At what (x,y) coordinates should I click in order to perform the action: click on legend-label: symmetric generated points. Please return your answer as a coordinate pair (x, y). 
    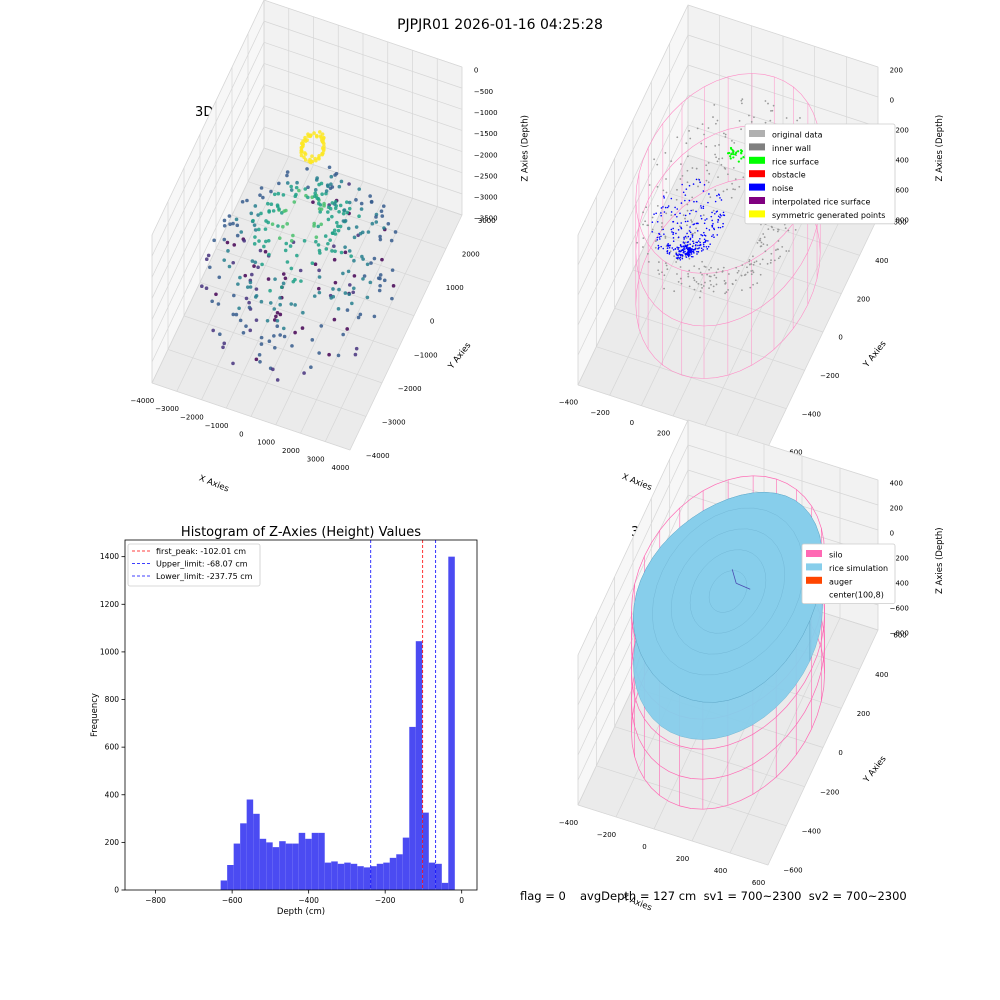
    Looking at the image, I should click on (828, 215).